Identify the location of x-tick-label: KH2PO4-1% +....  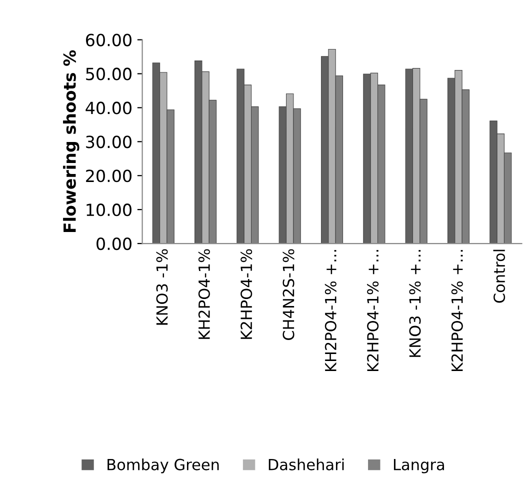
(330, 311).